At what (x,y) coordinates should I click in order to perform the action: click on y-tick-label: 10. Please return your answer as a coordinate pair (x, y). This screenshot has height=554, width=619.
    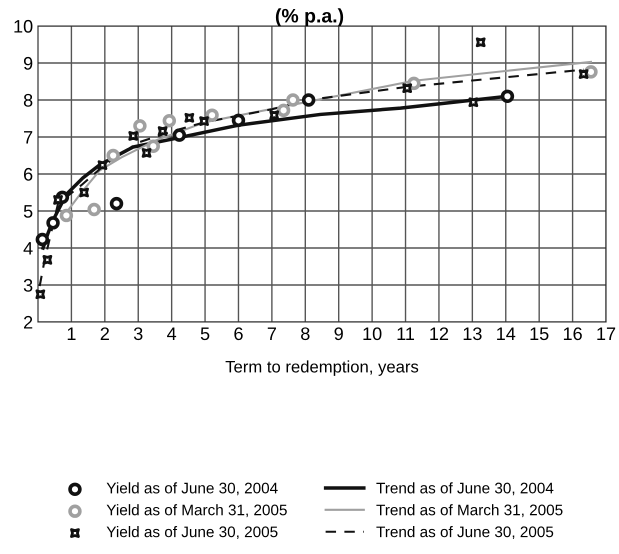
    Looking at the image, I should click on (23, 26).